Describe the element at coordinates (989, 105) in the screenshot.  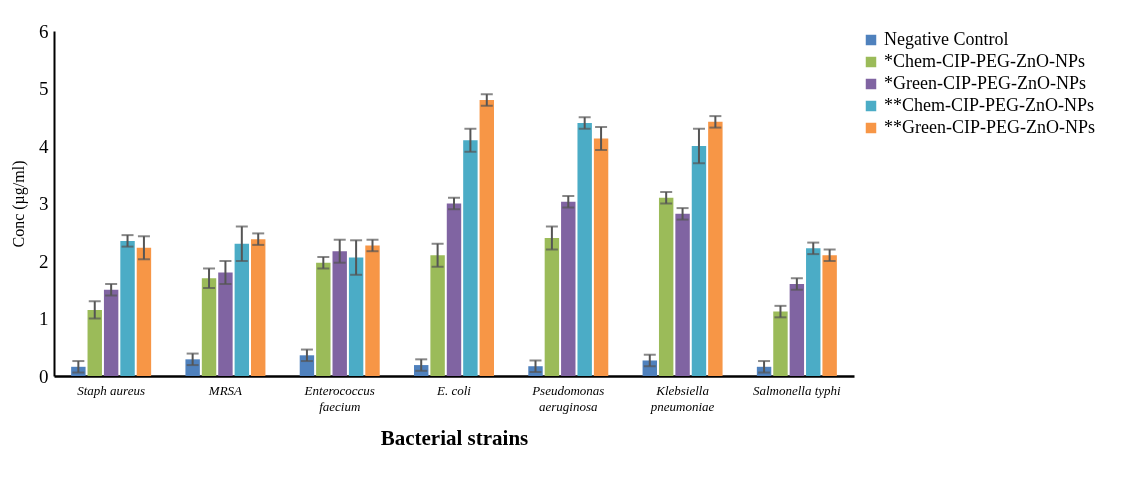
I see `legend-label: **Chem-CIP-PEG-ZnO-NPs` at that location.